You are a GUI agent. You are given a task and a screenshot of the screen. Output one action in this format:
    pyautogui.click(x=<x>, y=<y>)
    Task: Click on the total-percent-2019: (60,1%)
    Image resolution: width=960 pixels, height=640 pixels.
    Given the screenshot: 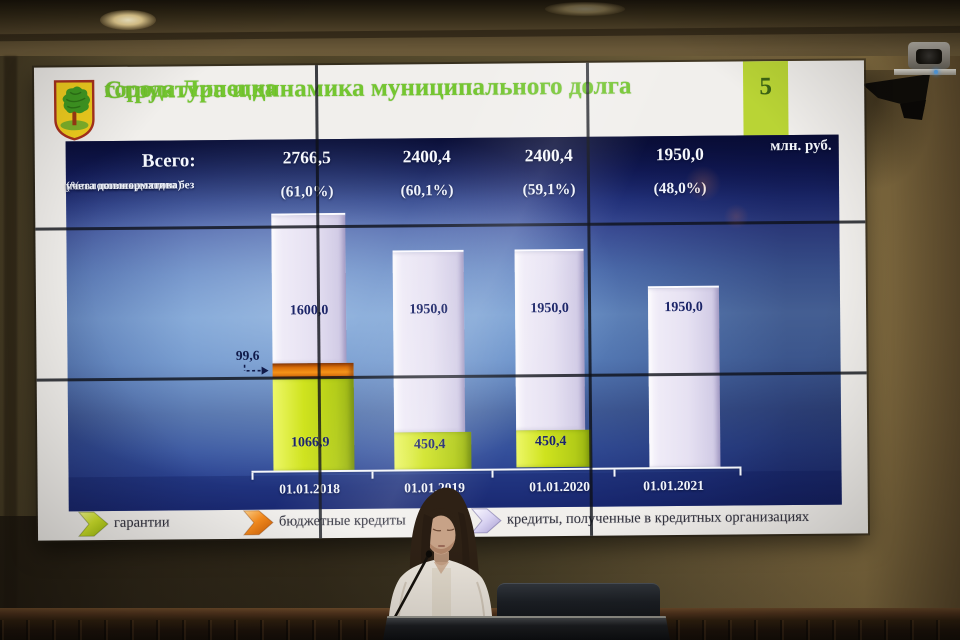 What is the action you would take?
    pyautogui.click(x=427, y=190)
    